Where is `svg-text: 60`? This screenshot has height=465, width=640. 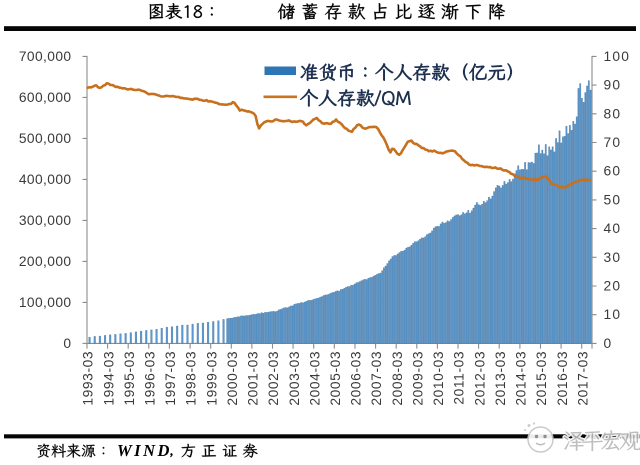
svg-text: 60 is located at coordinates (613, 171).